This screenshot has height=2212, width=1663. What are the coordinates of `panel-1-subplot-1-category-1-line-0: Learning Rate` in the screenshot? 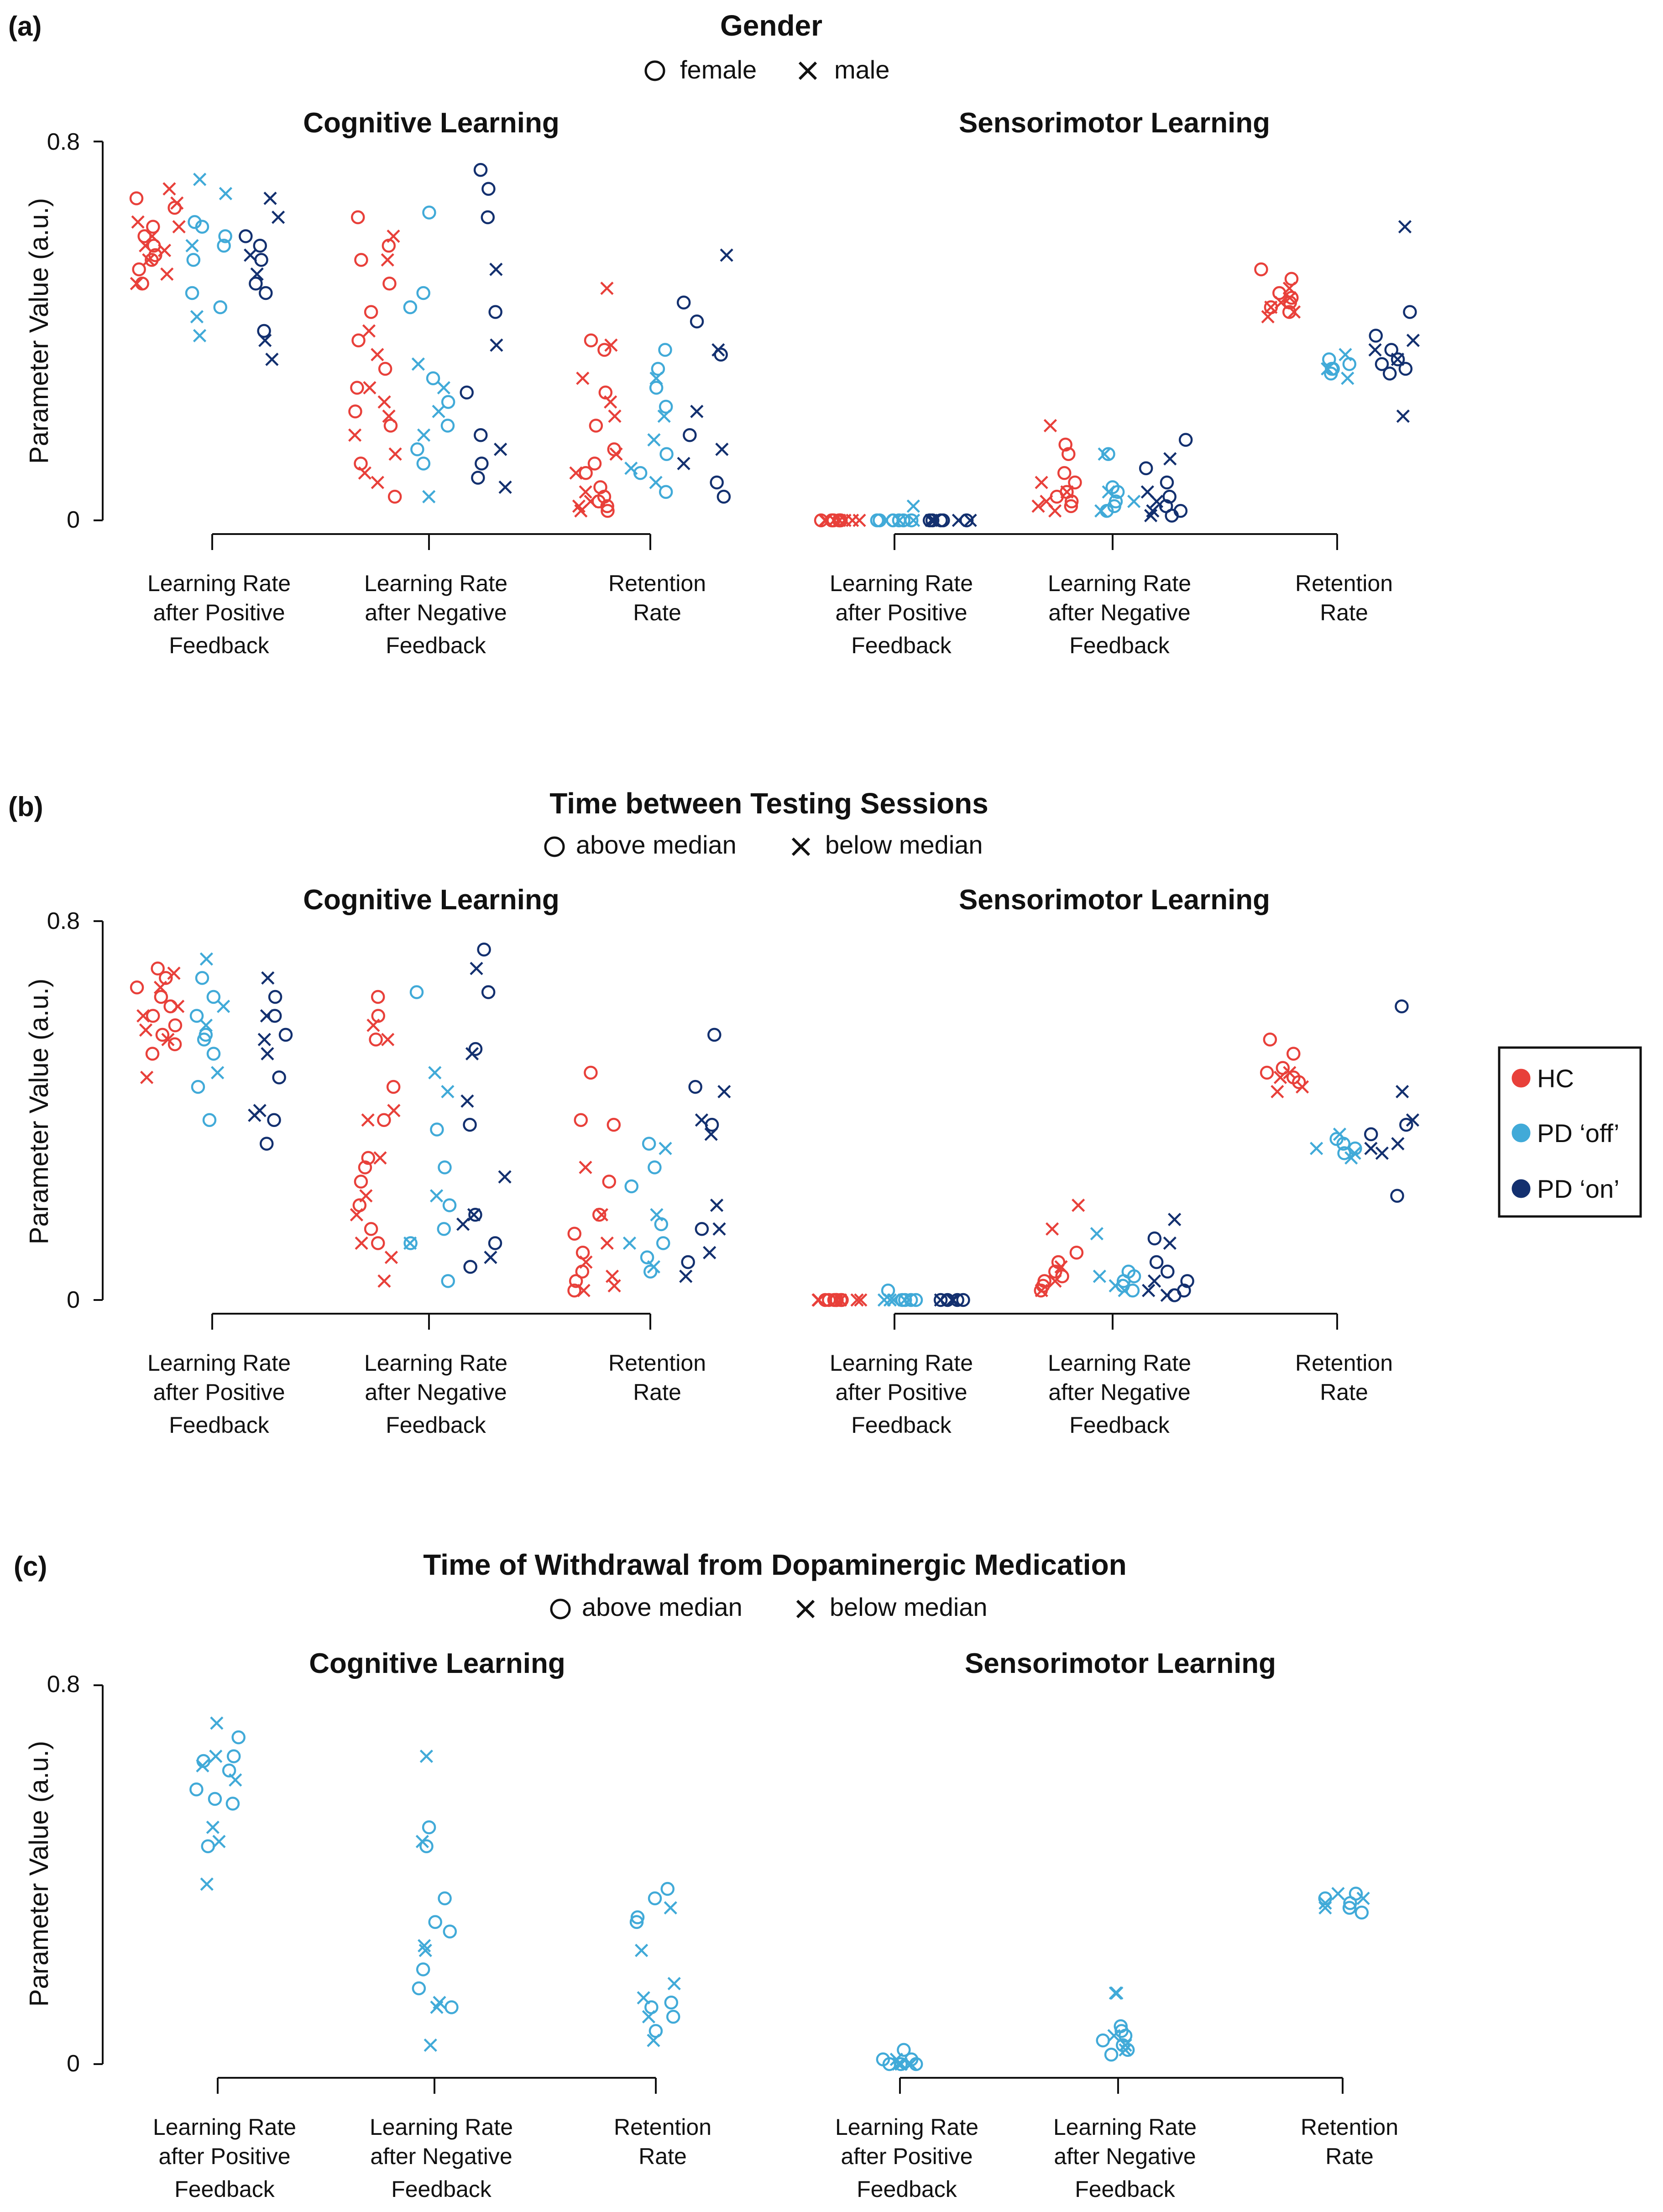 It's located at (1119, 1363).